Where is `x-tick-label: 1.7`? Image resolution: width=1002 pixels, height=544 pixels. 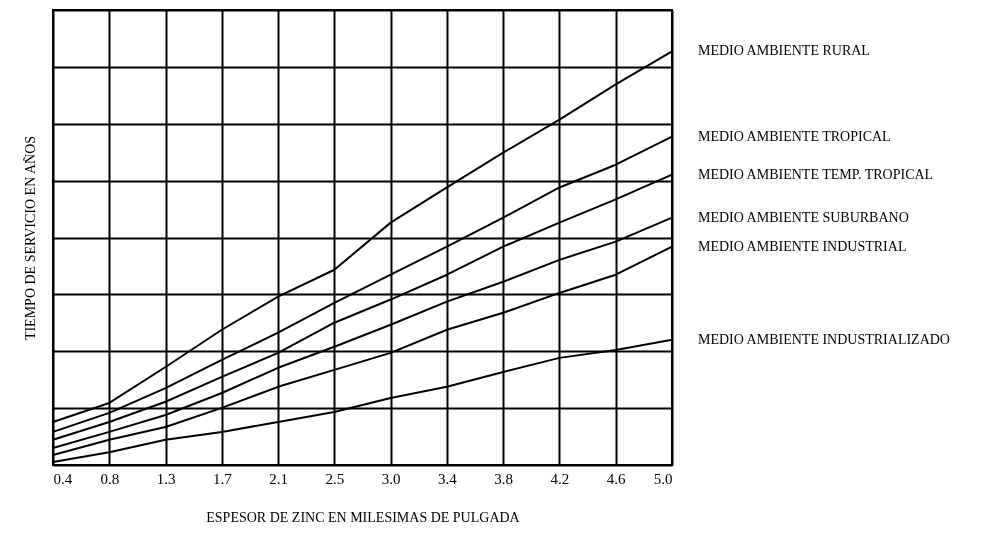 x-tick-label: 1.7 is located at coordinates (222, 478).